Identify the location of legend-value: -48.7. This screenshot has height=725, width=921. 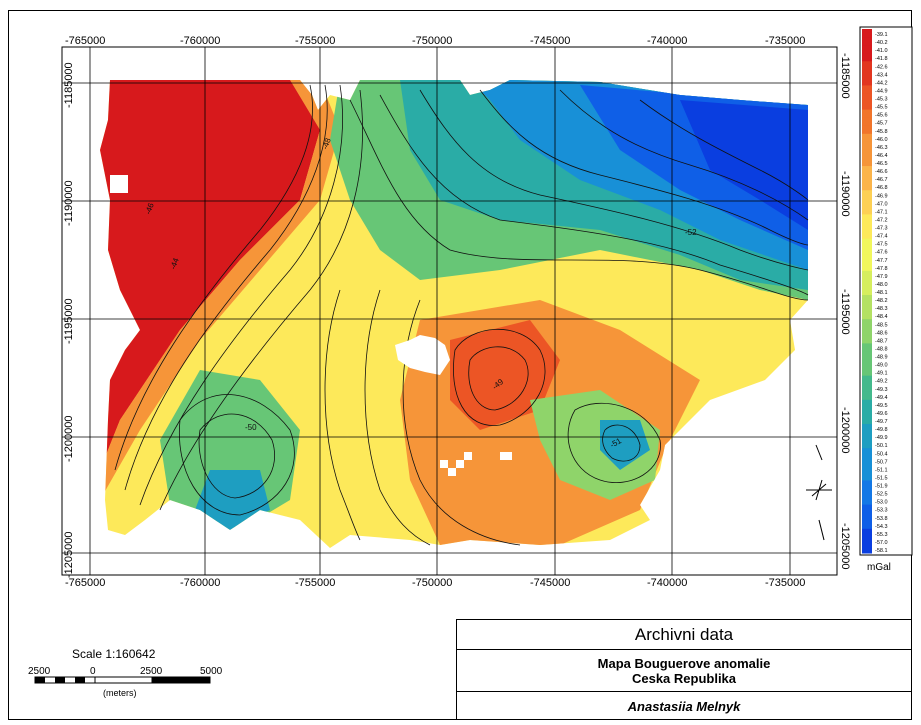
(881, 341).